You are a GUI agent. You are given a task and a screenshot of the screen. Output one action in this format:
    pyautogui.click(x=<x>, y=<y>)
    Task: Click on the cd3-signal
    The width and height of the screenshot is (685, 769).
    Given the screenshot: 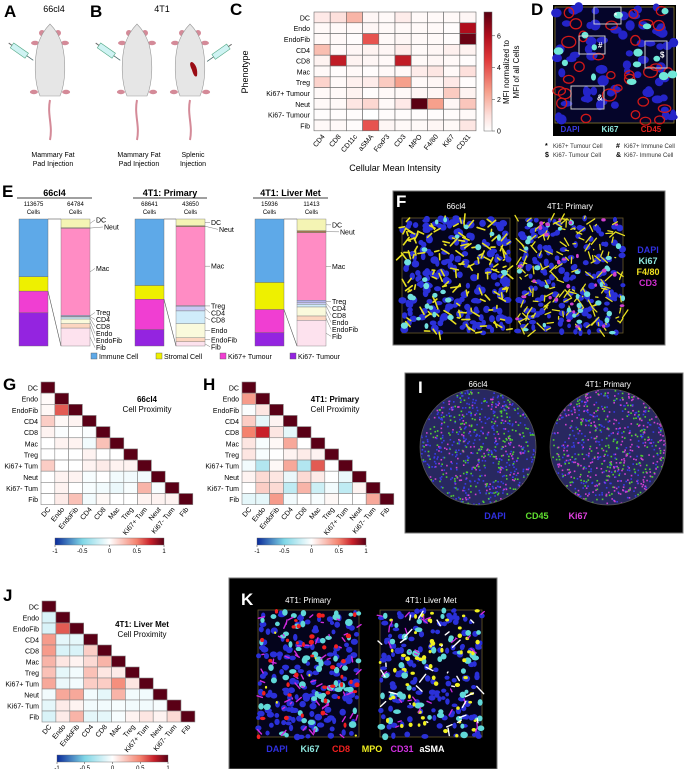 What is the action you would take?
    pyautogui.click(x=574, y=312)
    